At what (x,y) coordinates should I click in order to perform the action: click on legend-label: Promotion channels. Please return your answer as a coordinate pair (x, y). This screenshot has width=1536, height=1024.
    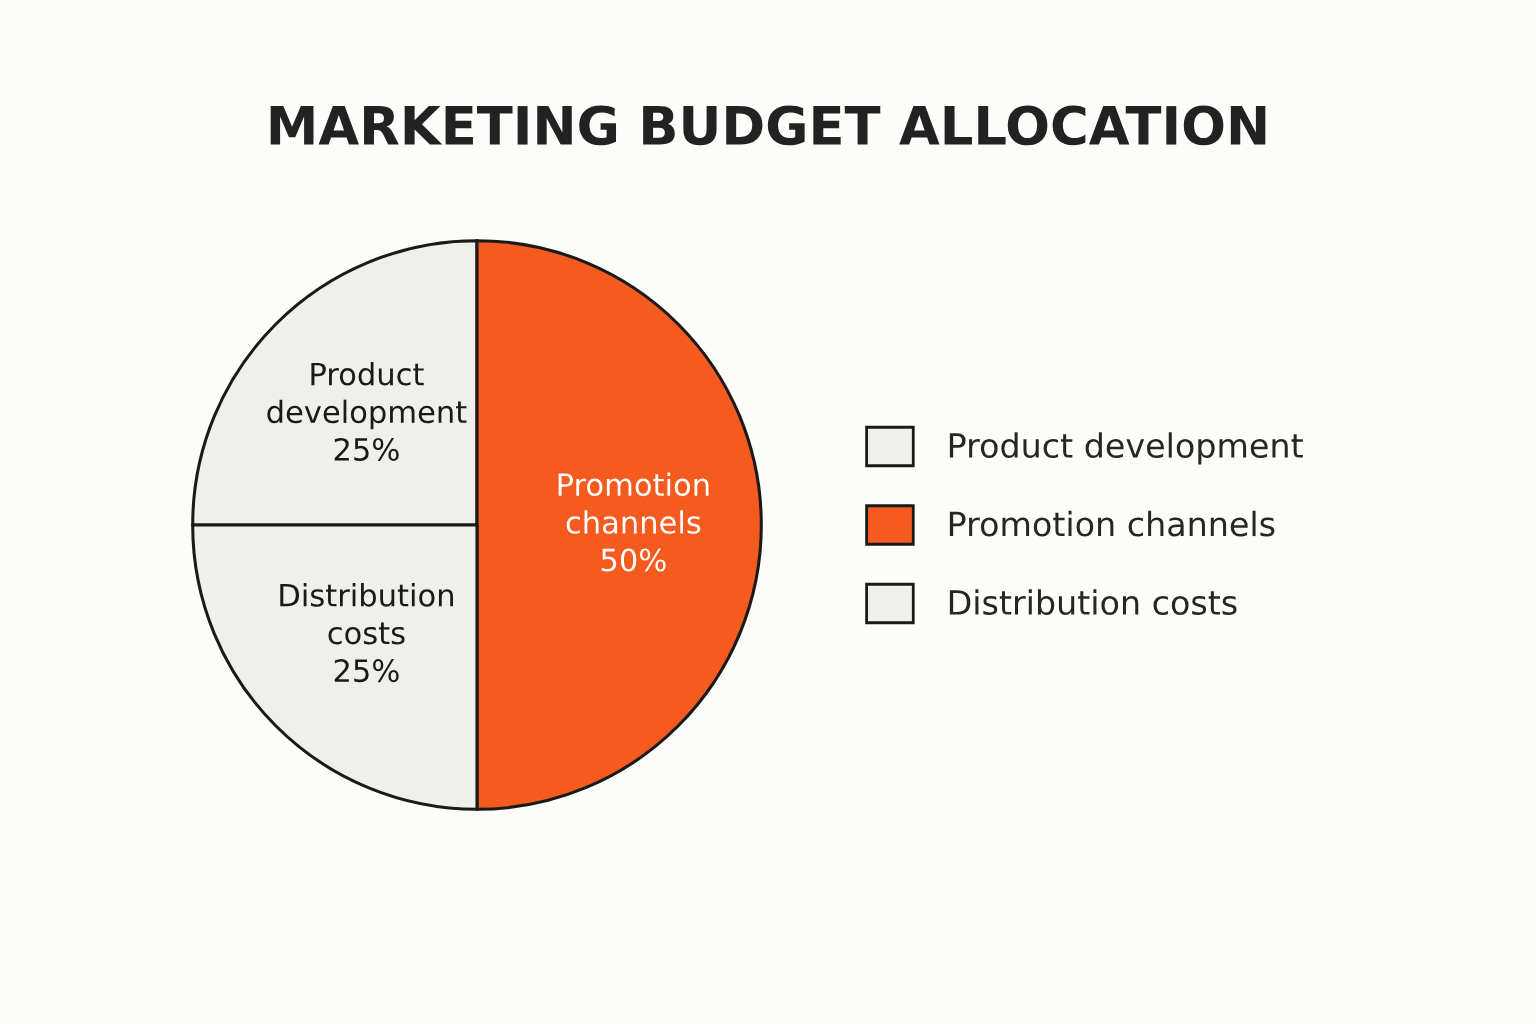
    Looking at the image, I should click on (1112, 523).